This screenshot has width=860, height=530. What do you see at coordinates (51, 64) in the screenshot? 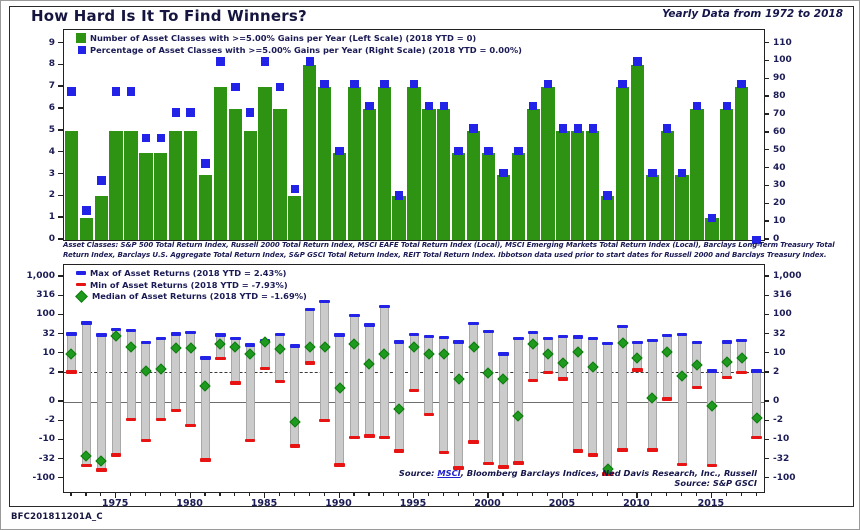
I see `top-left-axis-label: 8` at bounding box center [51, 64].